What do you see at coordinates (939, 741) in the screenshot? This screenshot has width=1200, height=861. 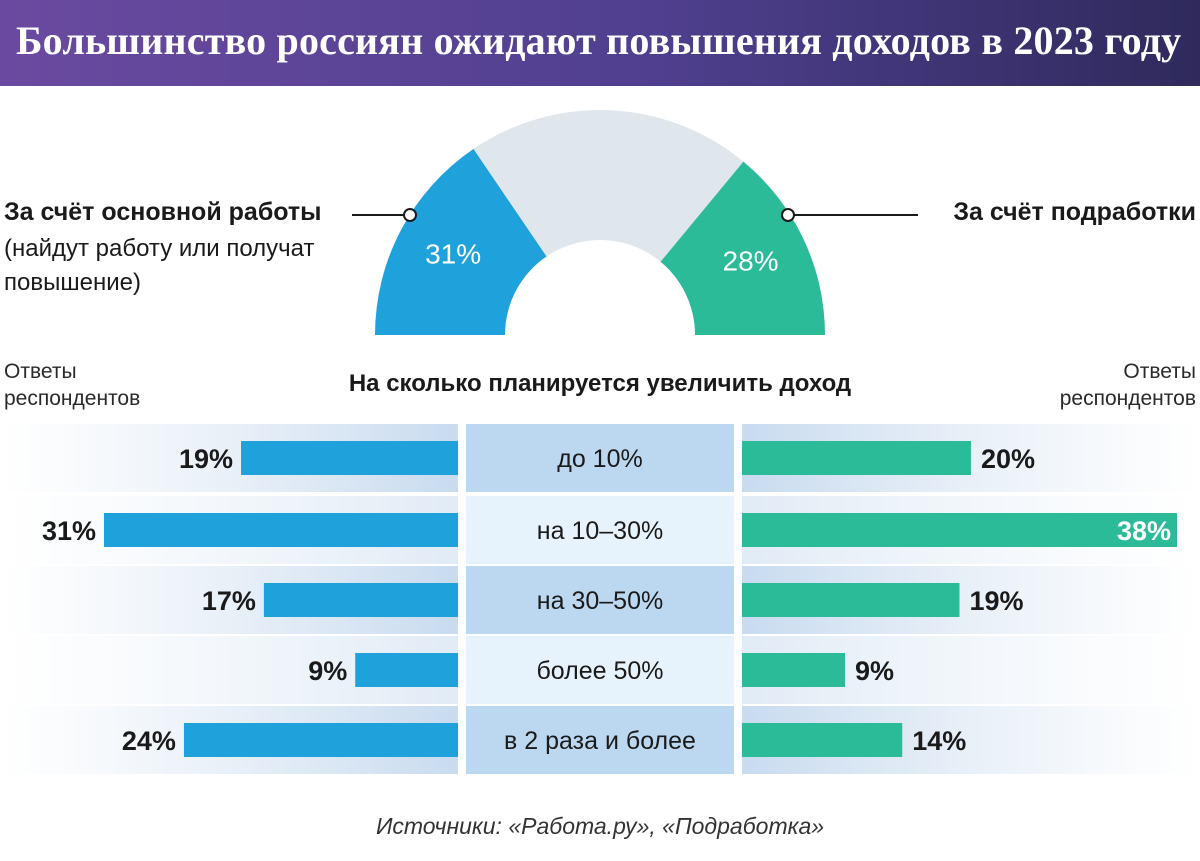 I see `bar-label-side-job: 14%` at bounding box center [939, 741].